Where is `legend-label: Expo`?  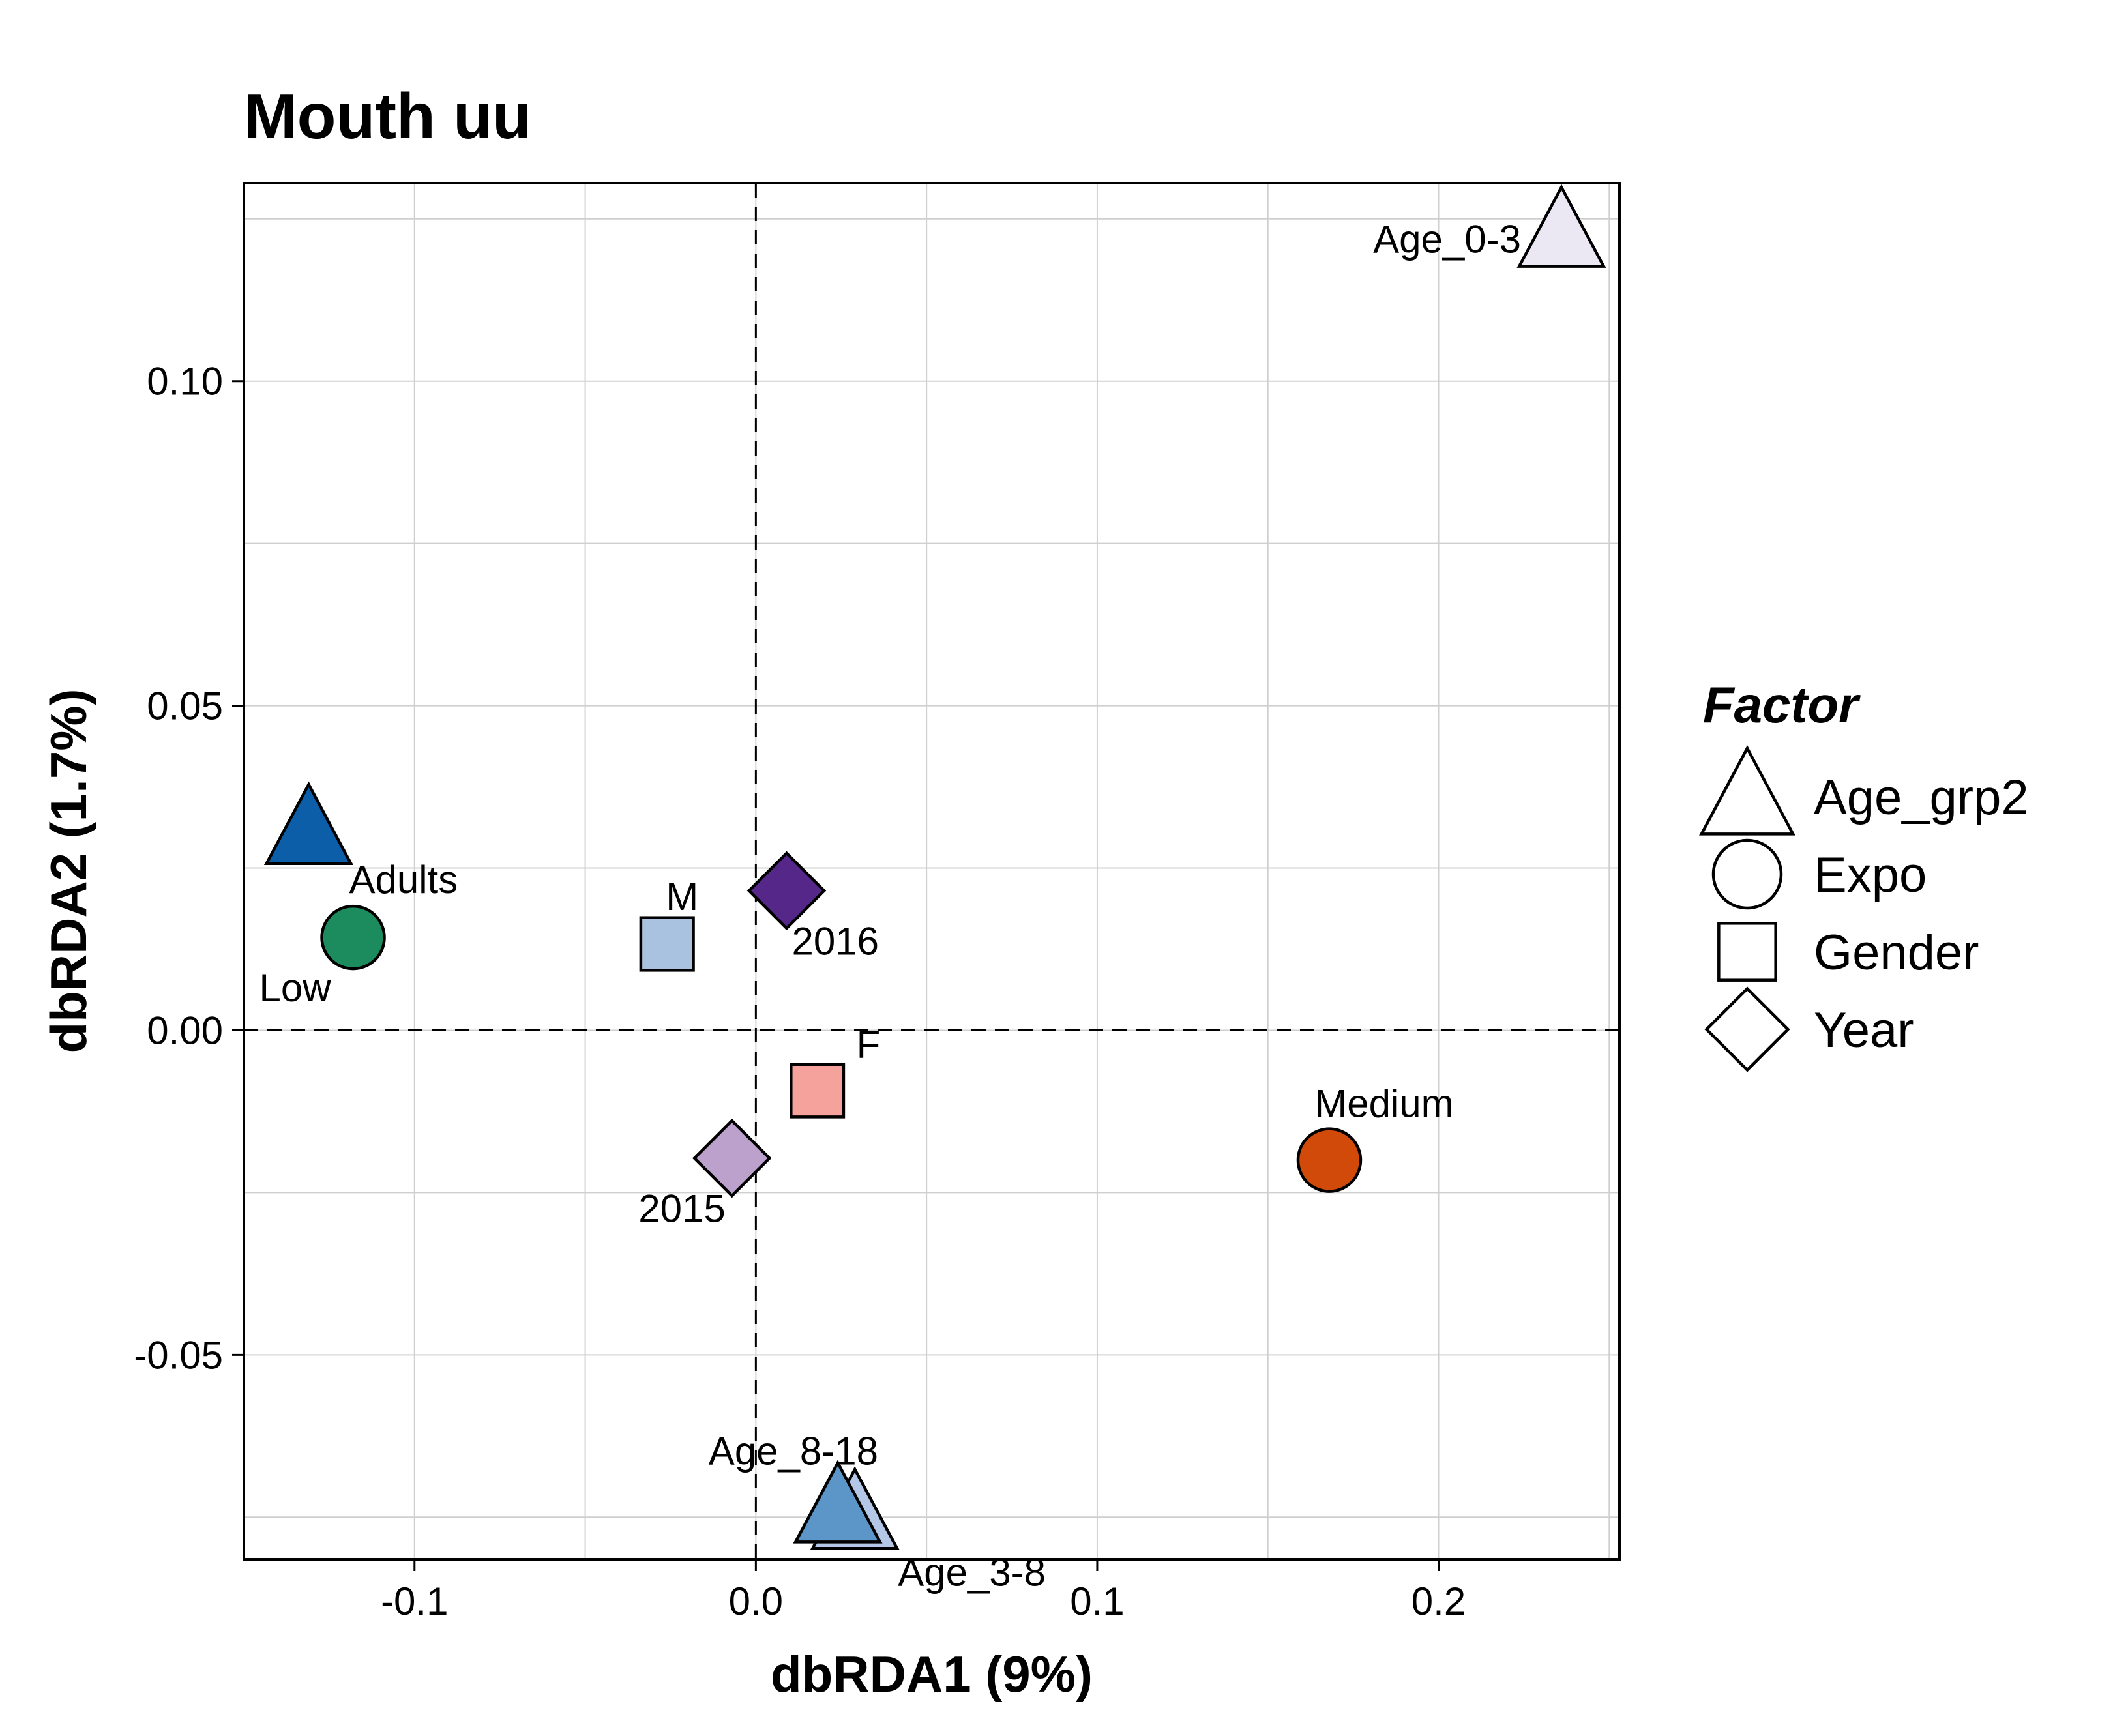 legend-label: Expo is located at coordinates (1870, 875).